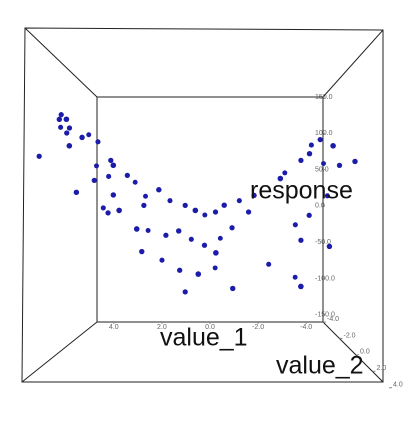  Describe the element at coordinates (325, 315) in the screenshot. I see `z-tick-label: -150.0` at that location.